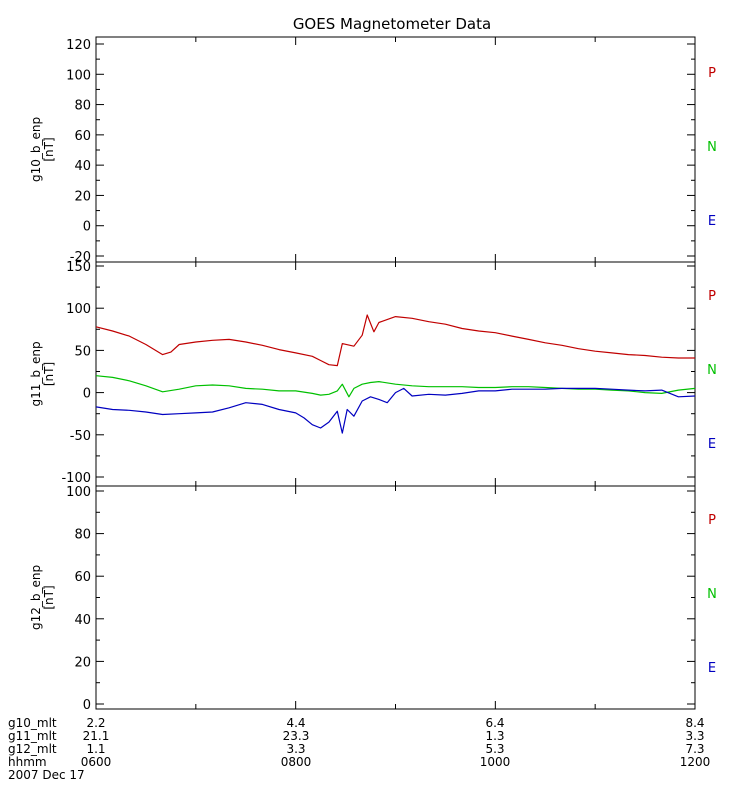 The height and width of the screenshot is (800, 750). Describe the element at coordinates (694, 749) in the screenshot. I see `footer-value: 7.3` at that location.